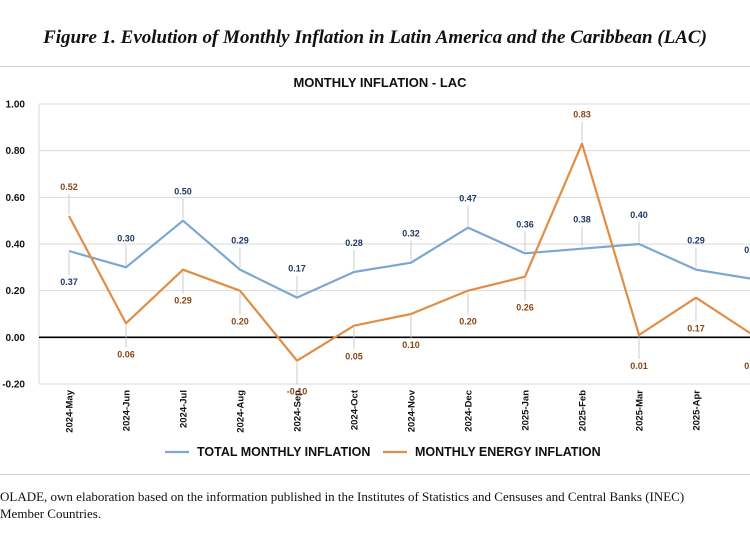  What do you see at coordinates (70, 410) in the screenshot?
I see `x-tick-label: 2024-May` at bounding box center [70, 410].